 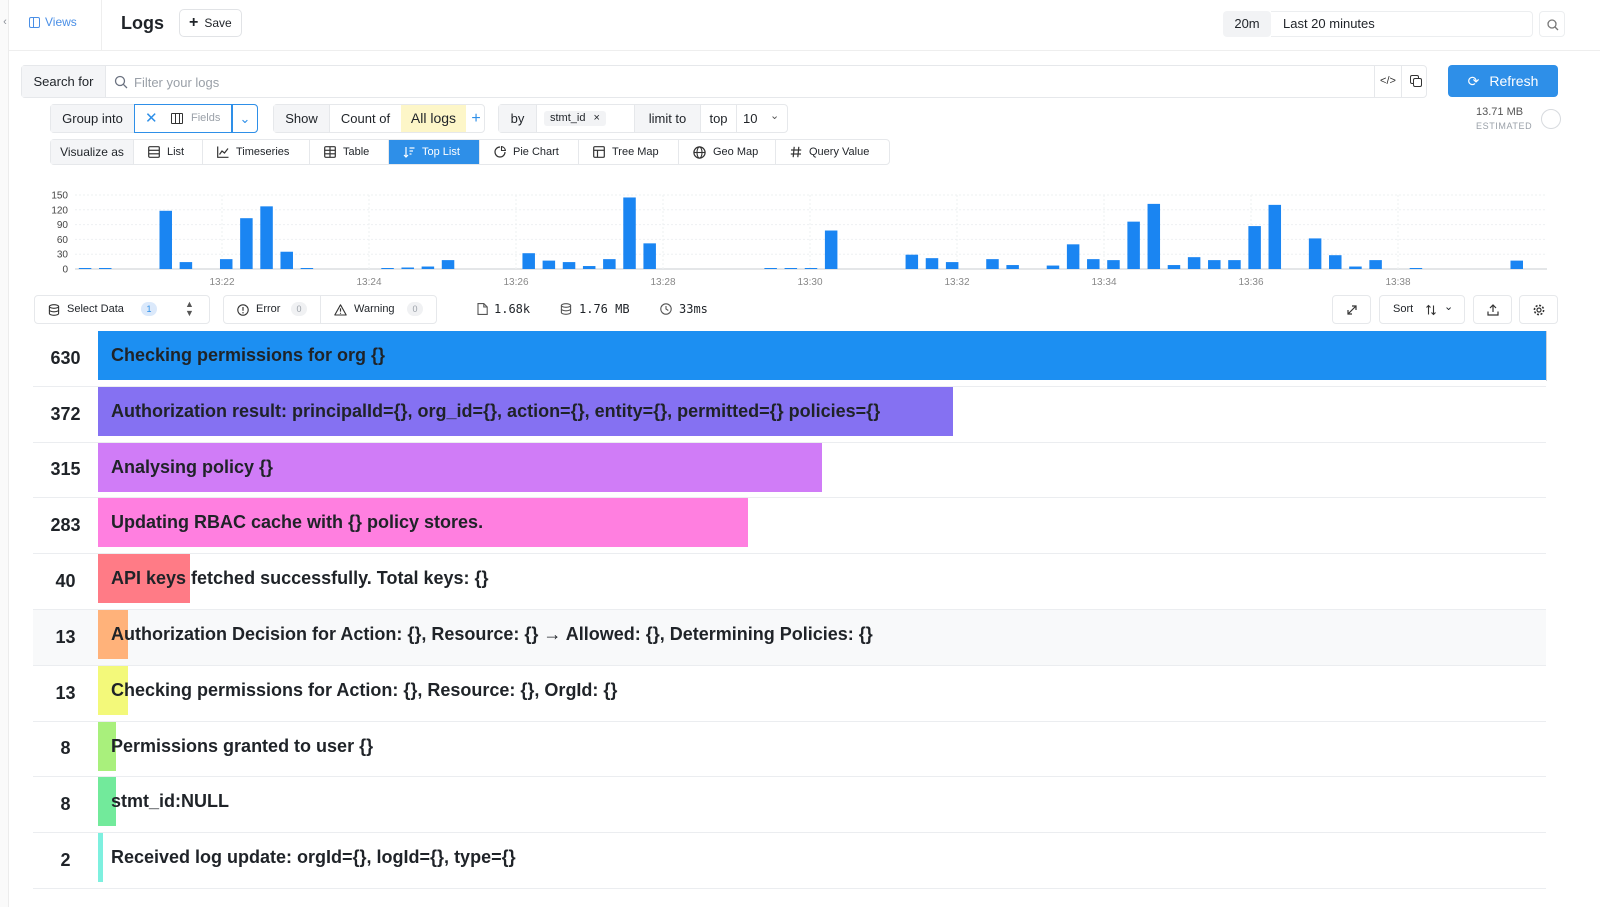 What do you see at coordinates (301, 118) in the screenshot?
I see `show-label: Show` at bounding box center [301, 118].